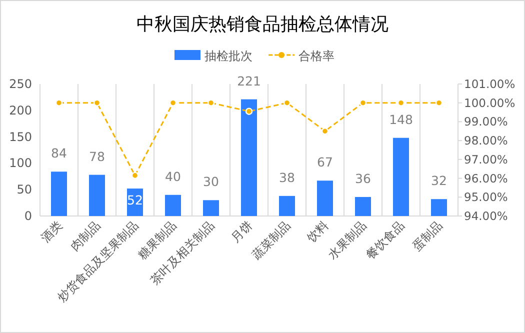 This screenshot has width=525, height=333. What do you see at coordinates (24, 189) in the screenshot?
I see `y-tick-label: 50` at bounding box center [24, 189].